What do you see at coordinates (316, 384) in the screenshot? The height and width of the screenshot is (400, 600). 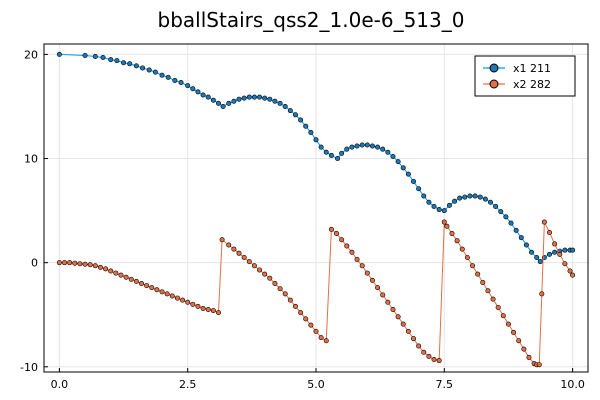 I see `x-tick-label: 5.0` at bounding box center [316, 384].